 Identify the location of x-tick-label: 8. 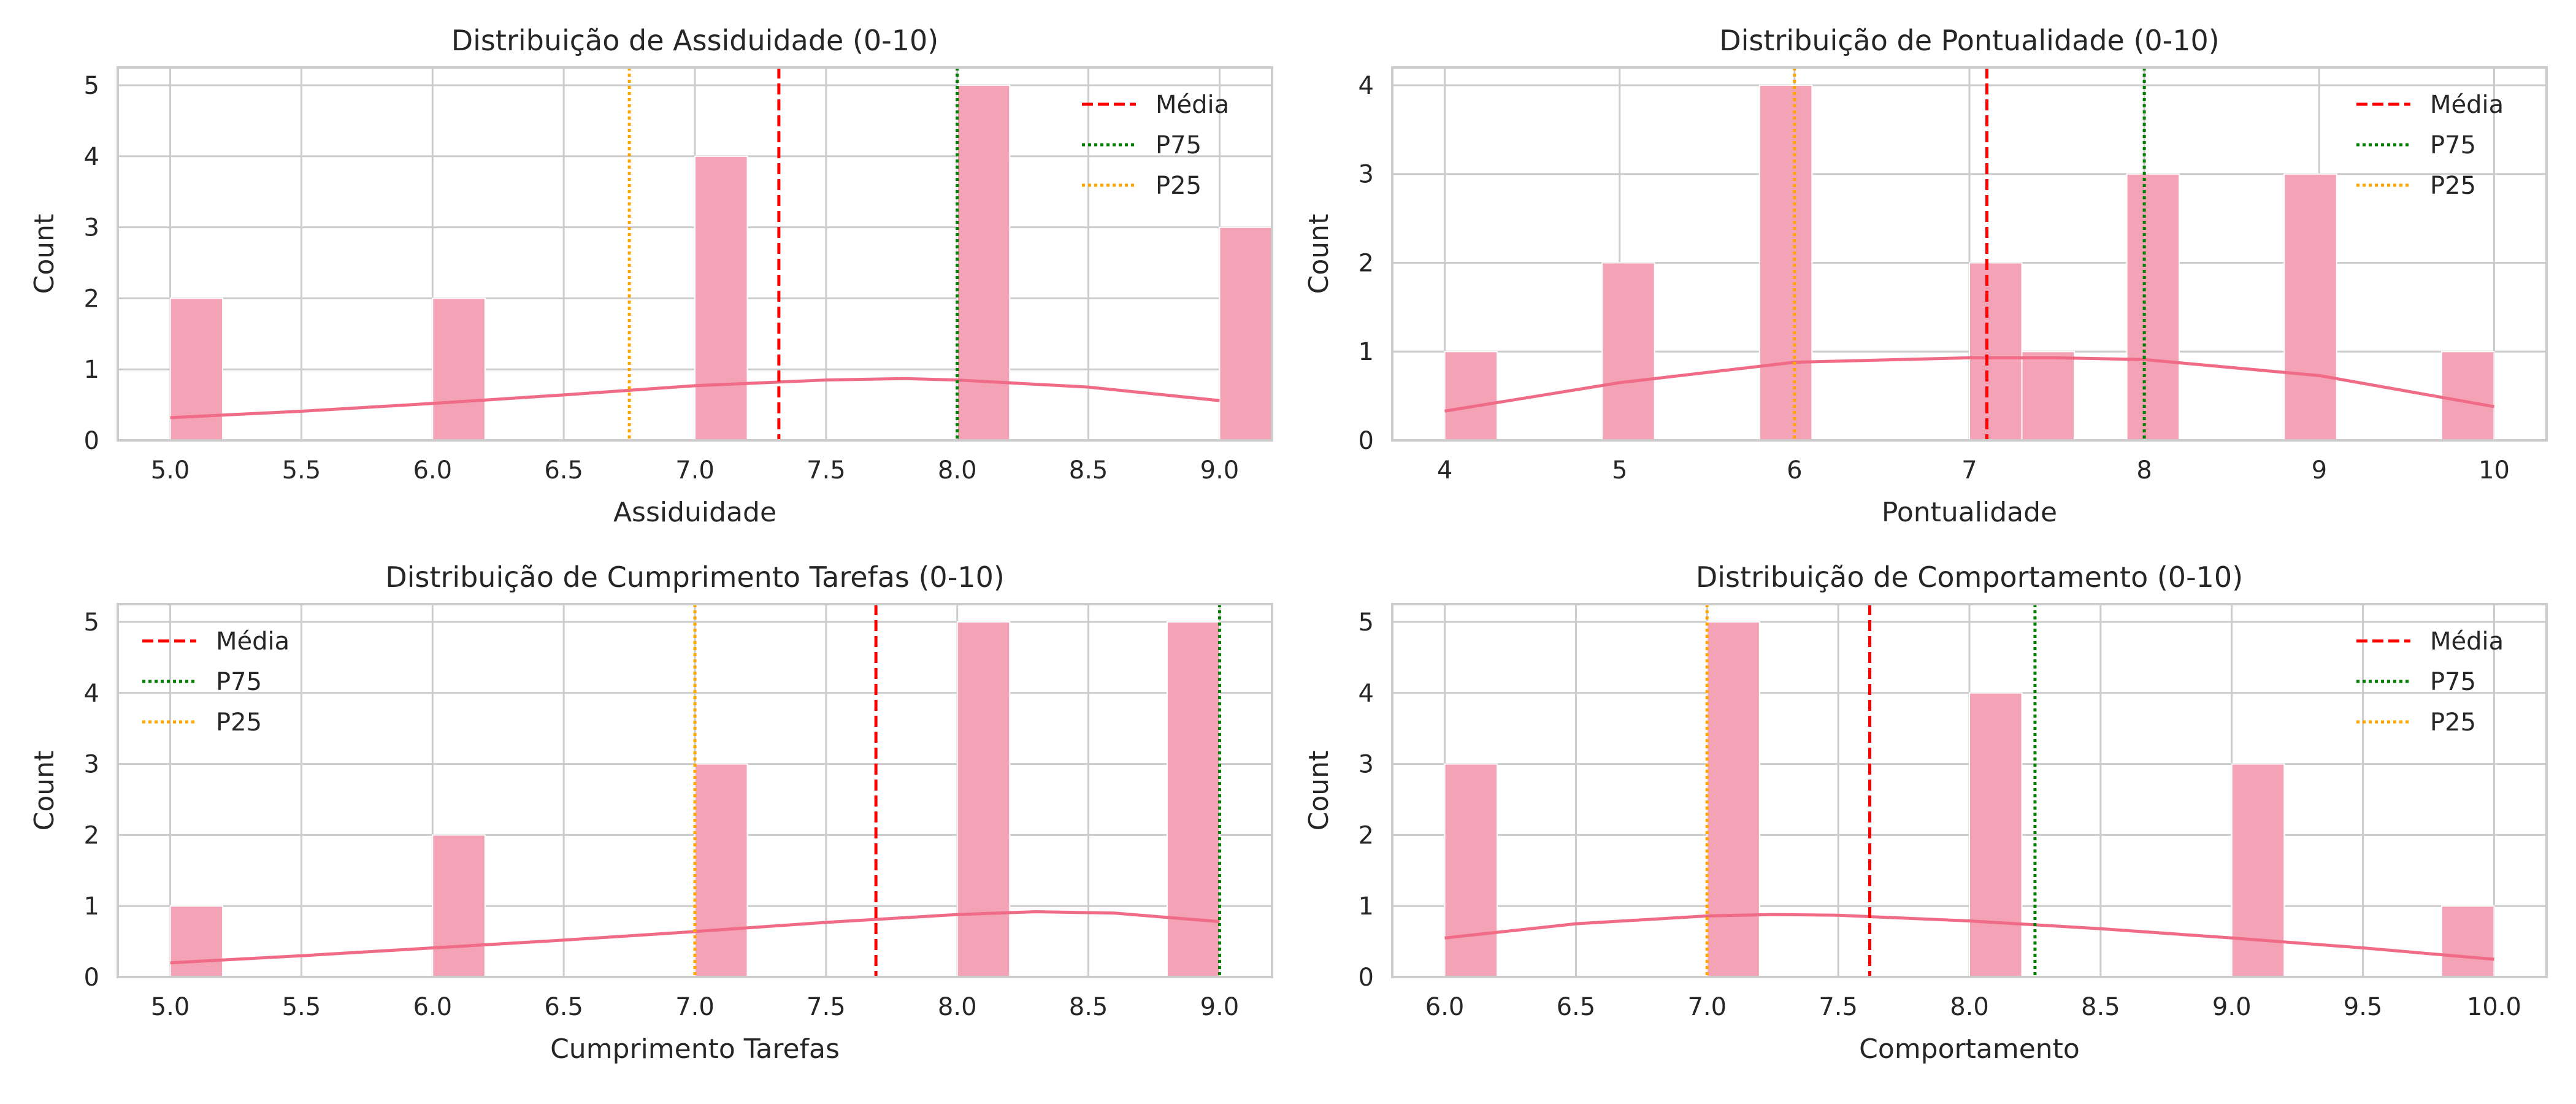
(2144, 470).